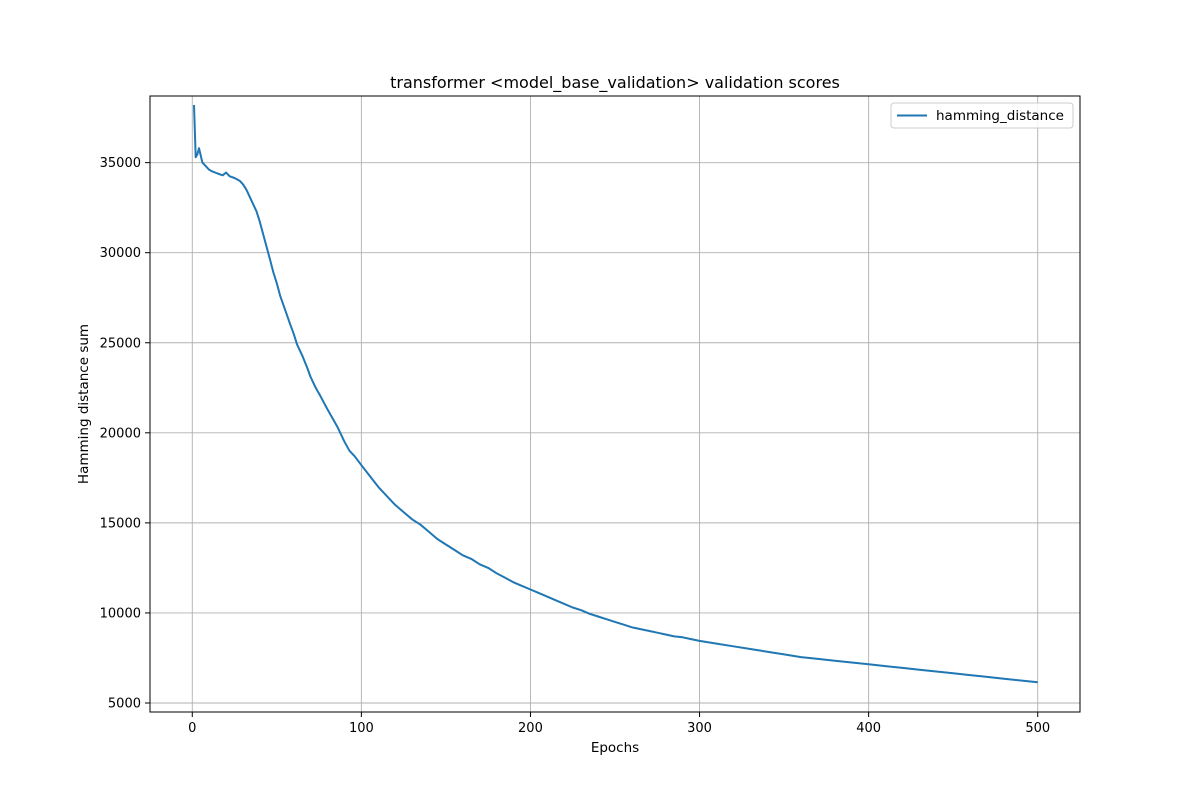 This screenshot has height=800, width=1200. Describe the element at coordinates (120, 253) in the screenshot. I see `y-tick-label: 30000` at that location.